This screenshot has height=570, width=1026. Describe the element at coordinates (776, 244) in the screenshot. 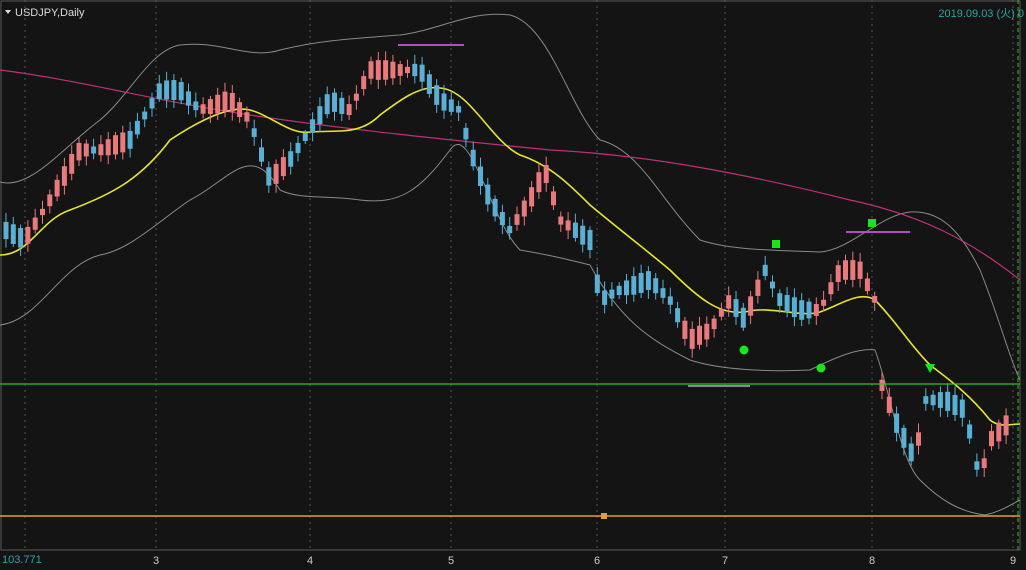

I see `signal-square` at that location.